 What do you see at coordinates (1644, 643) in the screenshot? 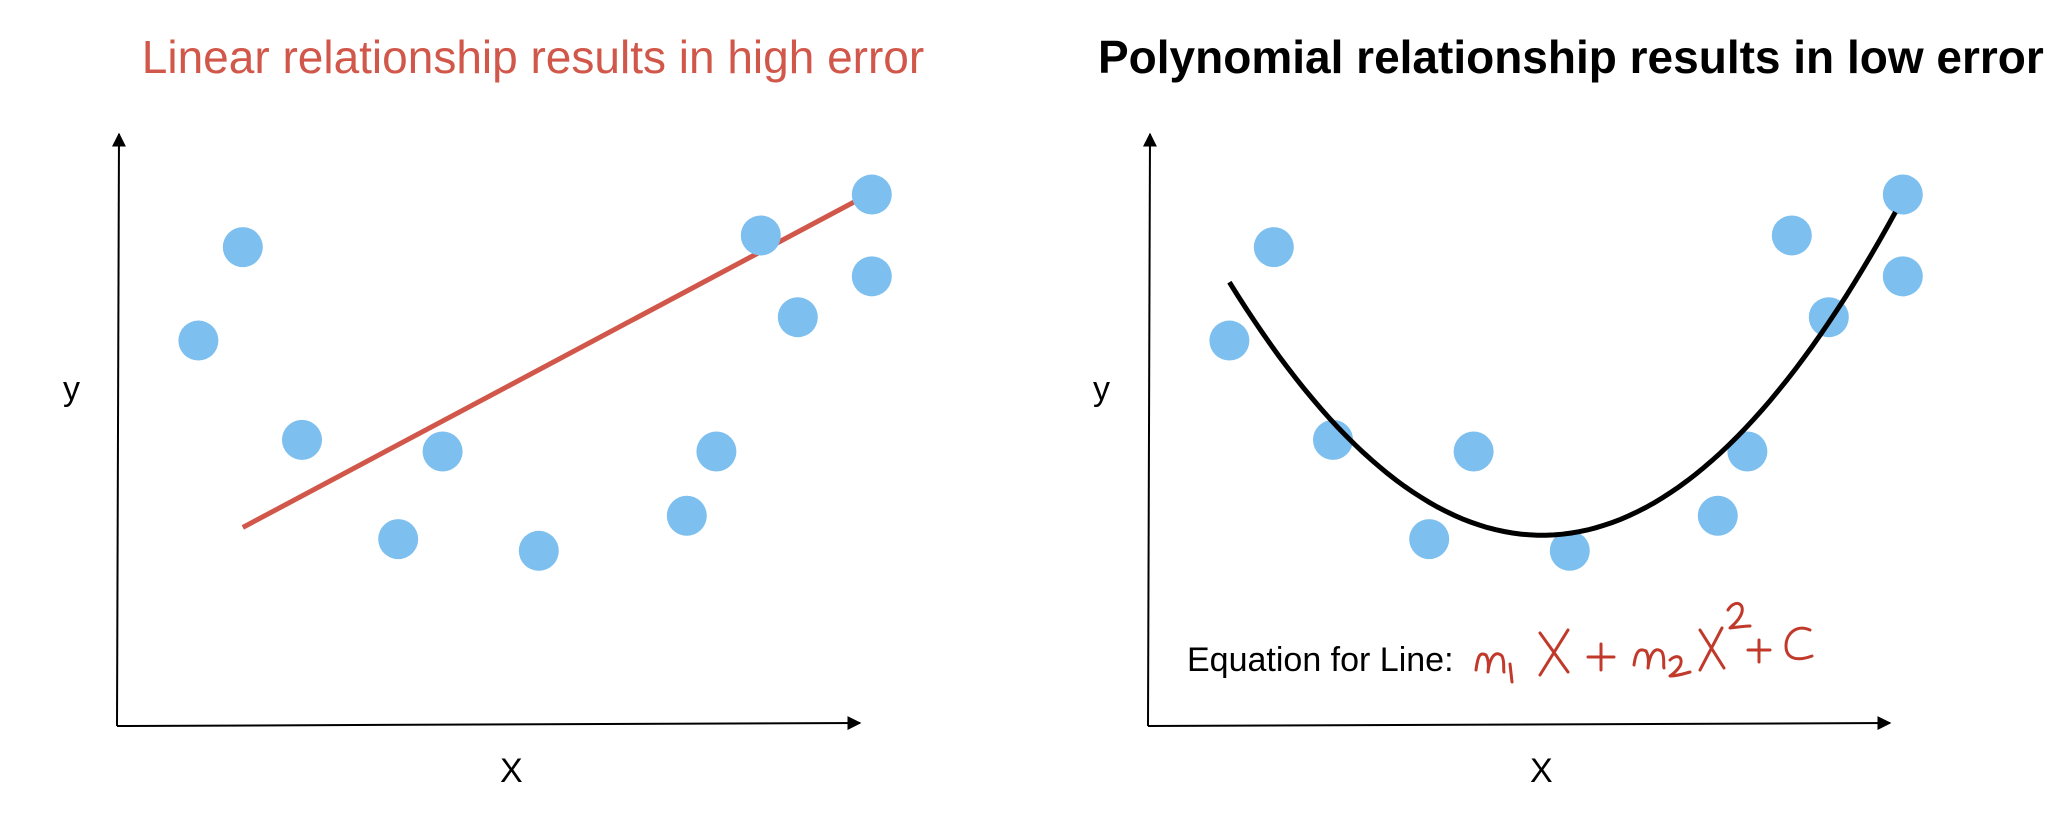
I see `handwritten-equation` at bounding box center [1644, 643].